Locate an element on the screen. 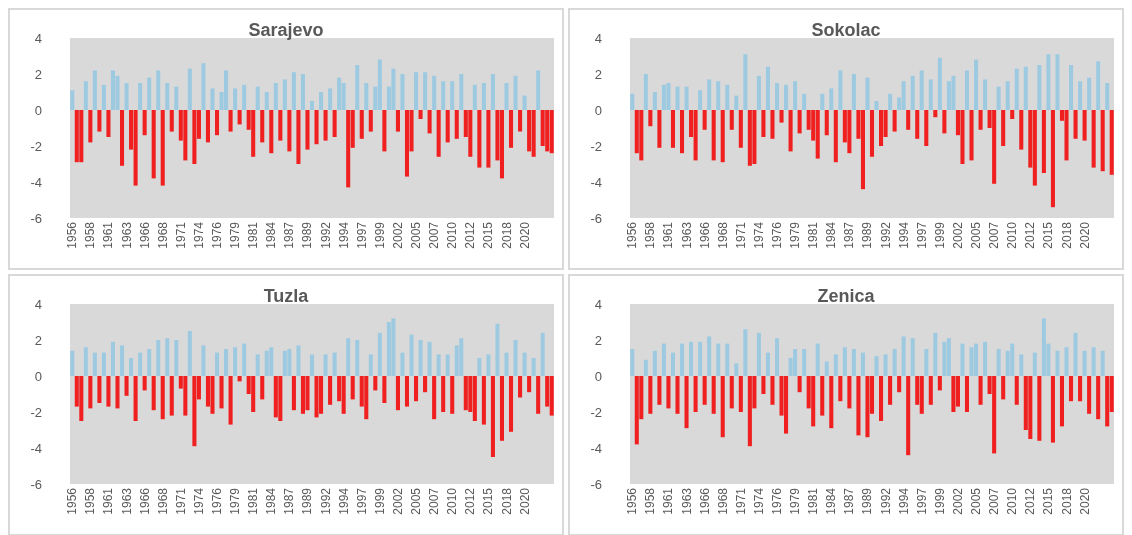 The width and height of the screenshot is (1132, 535). x-tick-label: 2015 is located at coordinates (1048, 501).